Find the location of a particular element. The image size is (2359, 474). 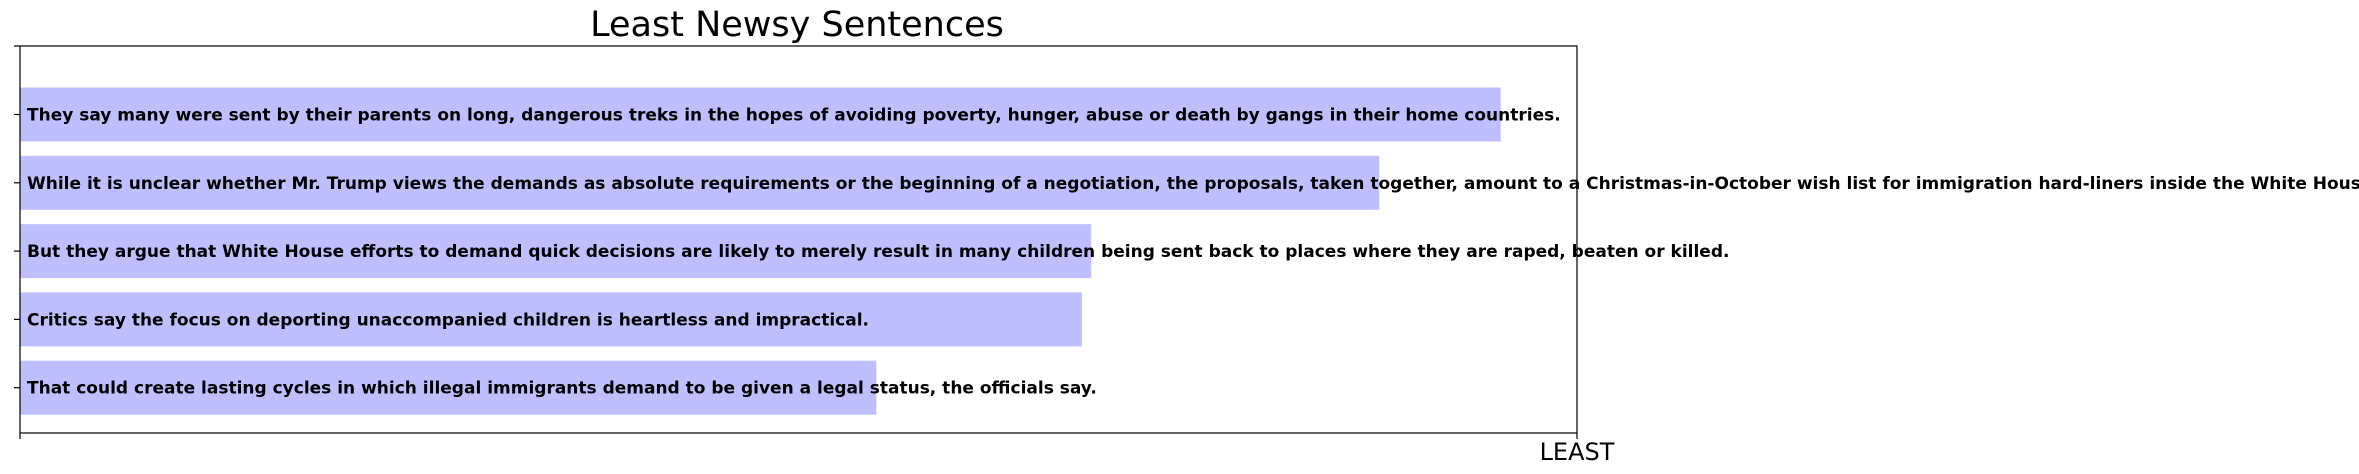

chart-title: Least Newsy Sentences is located at coordinates (797, 25).